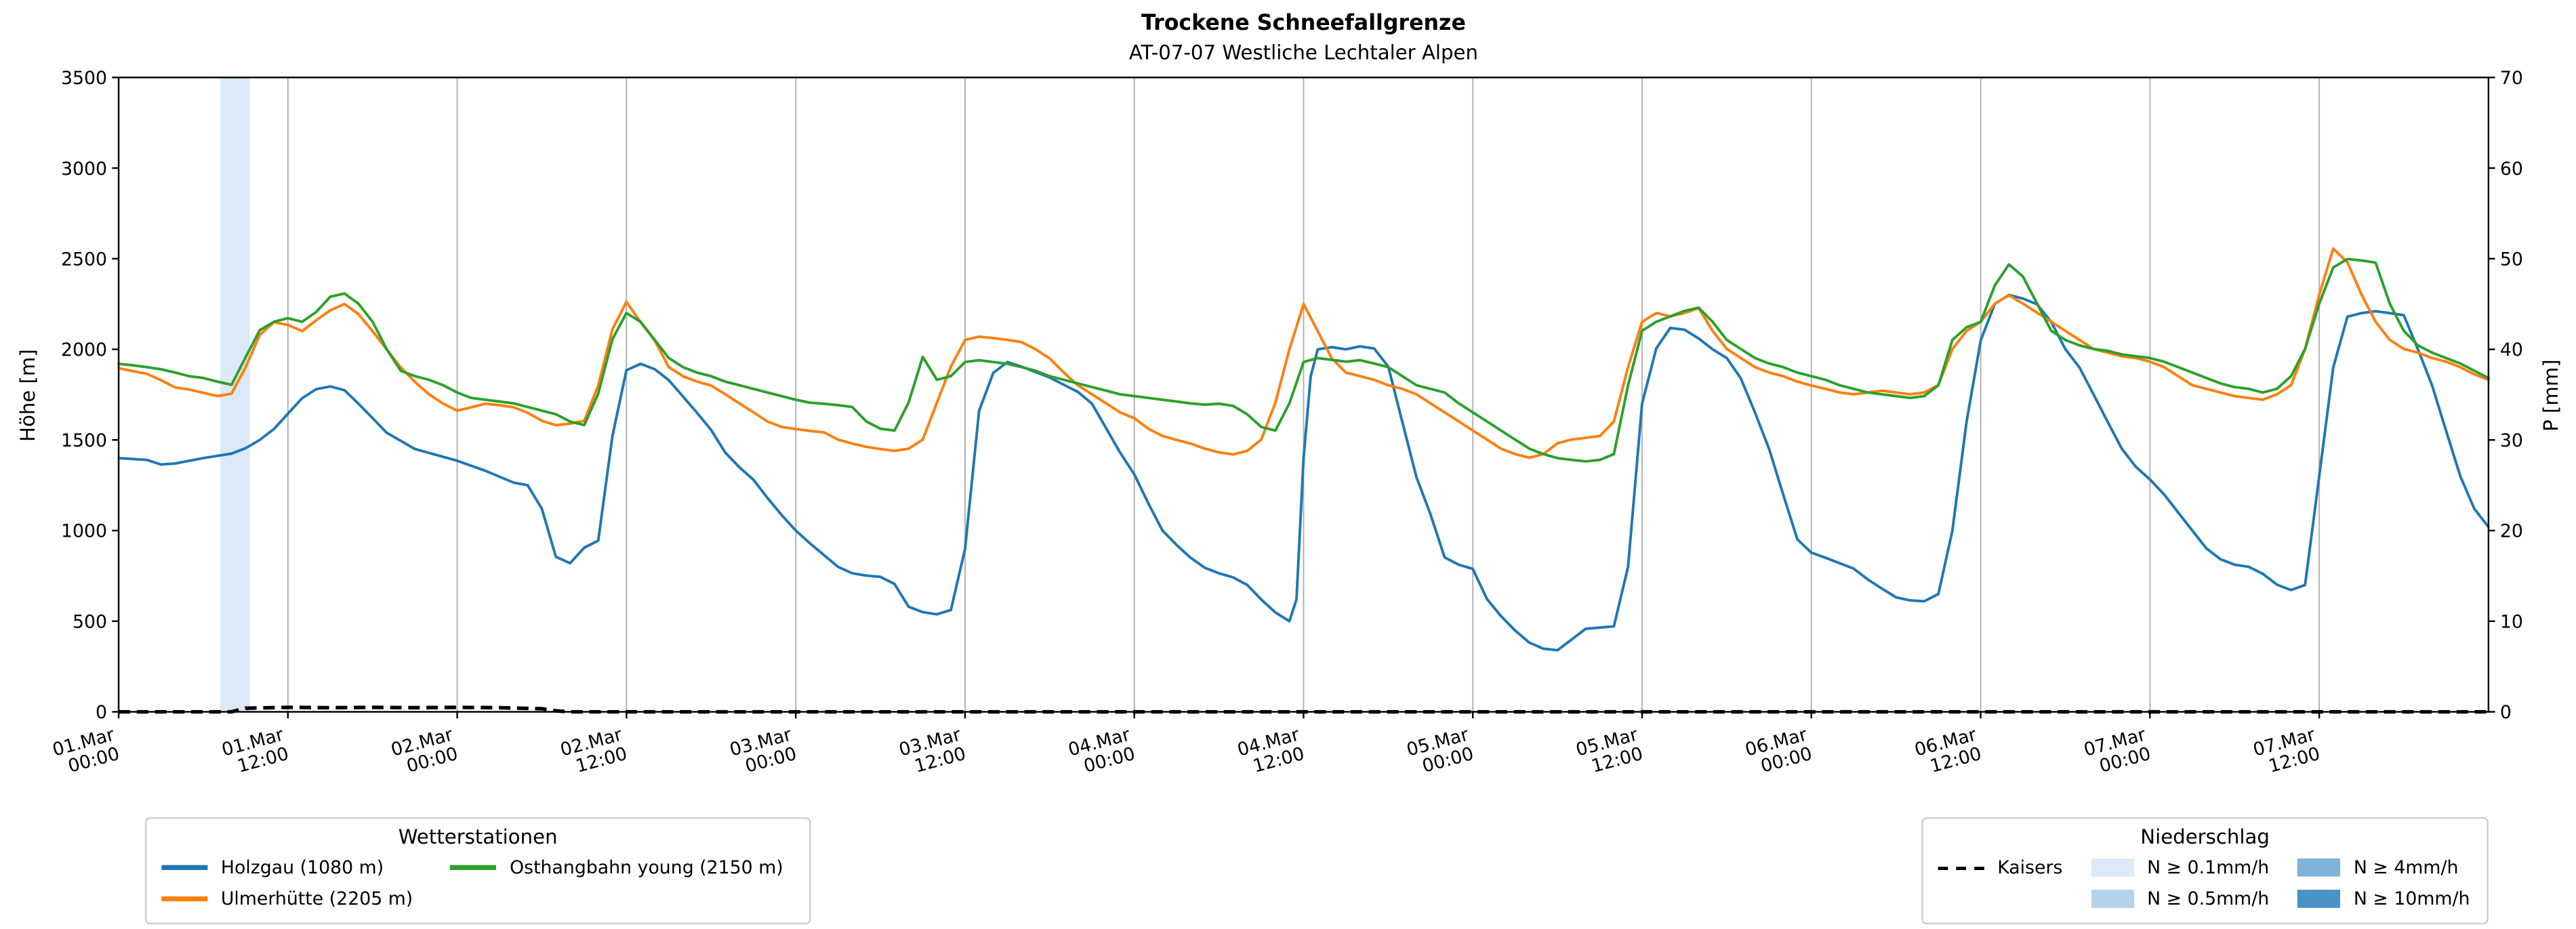  What do you see at coordinates (184, 898) in the screenshot?
I see `ulmerhuette-line-swatch` at bounding box center [184, 898].